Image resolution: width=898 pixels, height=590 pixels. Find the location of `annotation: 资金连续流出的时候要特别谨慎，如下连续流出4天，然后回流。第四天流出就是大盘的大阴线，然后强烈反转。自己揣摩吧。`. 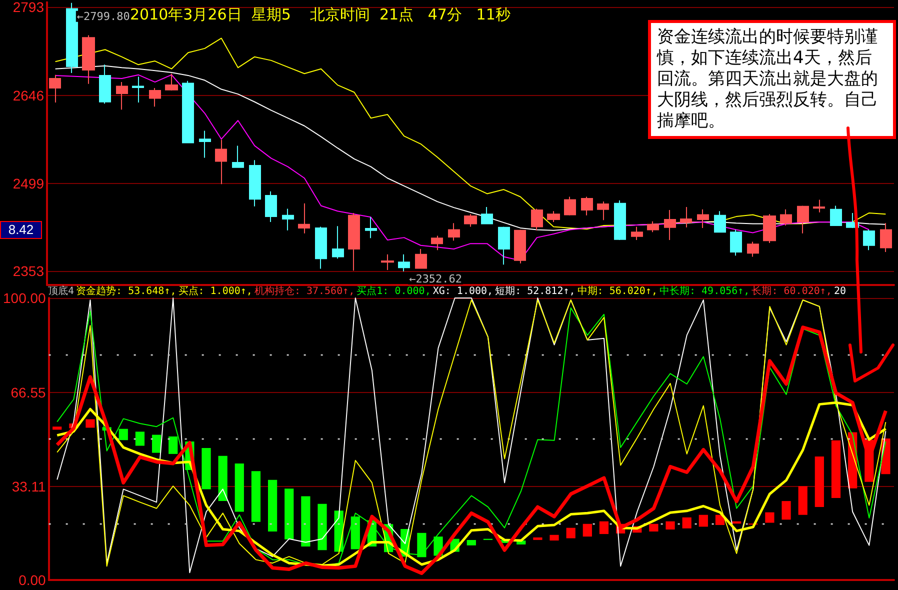

annotation: 资金连续流出的时候要特别谨慎，如下连续流出4天，然后回流。第四天流出就是大盘的大阴线，然后强烈反转。自己揣摩吧。 is located at coordinates (772, 79).